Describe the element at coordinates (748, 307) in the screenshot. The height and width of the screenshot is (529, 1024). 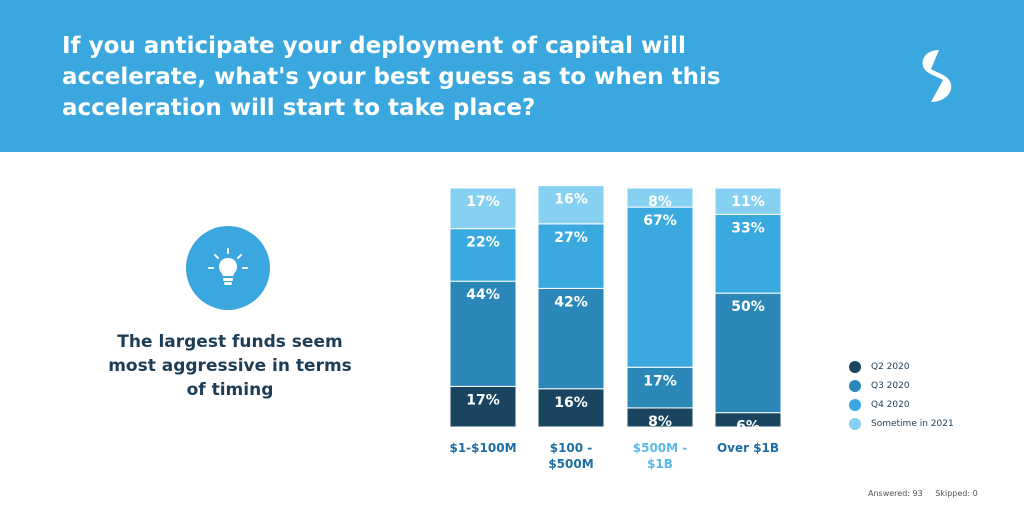
I see `data-label: 50%` at that location.